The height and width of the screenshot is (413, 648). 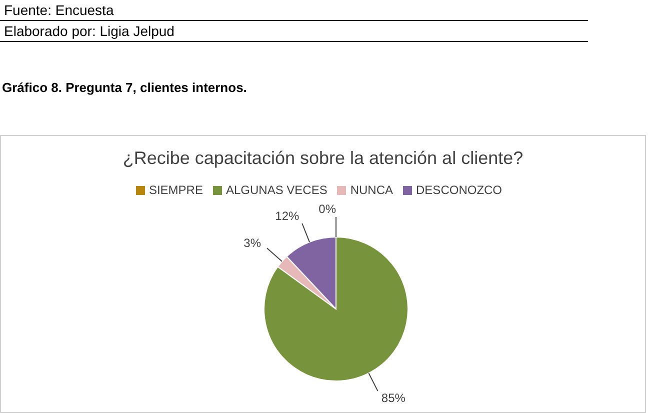 What do you see at coordinates (175, 190) in the screenshot?
I see `legend-label: SIEMPRE` at bounding box center [175, 190].